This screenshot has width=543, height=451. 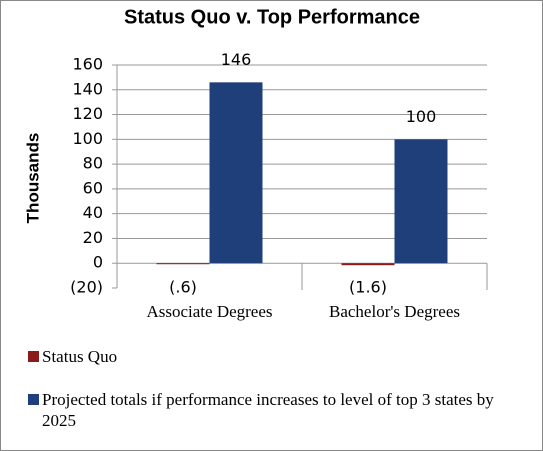 What do you see at coordinates (87, 64) in the screenshot?
I see `y-tick-label: 160` at bounding box center [87, 64].